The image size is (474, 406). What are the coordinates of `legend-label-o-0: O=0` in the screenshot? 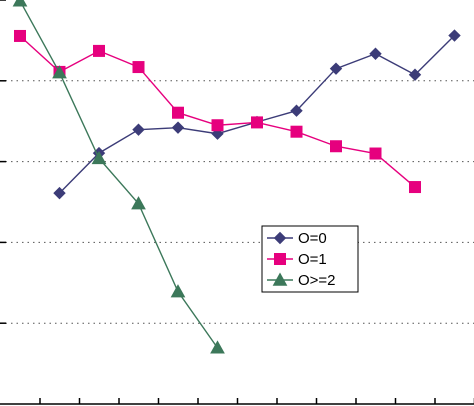 It's located at (312, 238).